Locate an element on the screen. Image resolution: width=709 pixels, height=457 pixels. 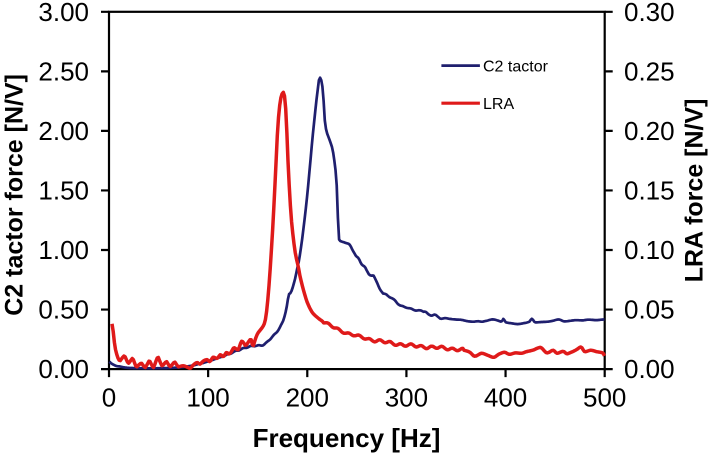
svg-text: 400 is located at coordinates (505, 398).